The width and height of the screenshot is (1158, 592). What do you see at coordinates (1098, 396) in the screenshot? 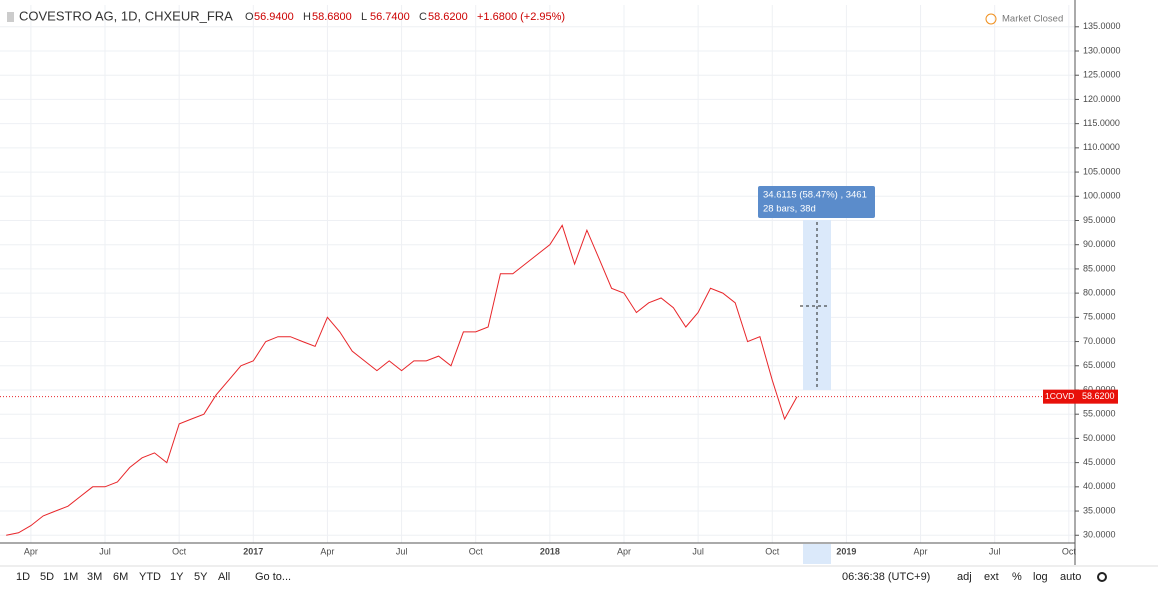
I see `last-price-label: 58.6200` at bounding box center [1098, 396].